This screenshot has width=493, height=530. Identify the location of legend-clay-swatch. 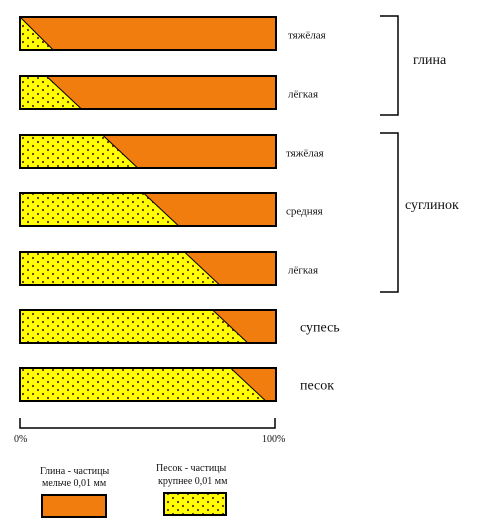
(74, 506).